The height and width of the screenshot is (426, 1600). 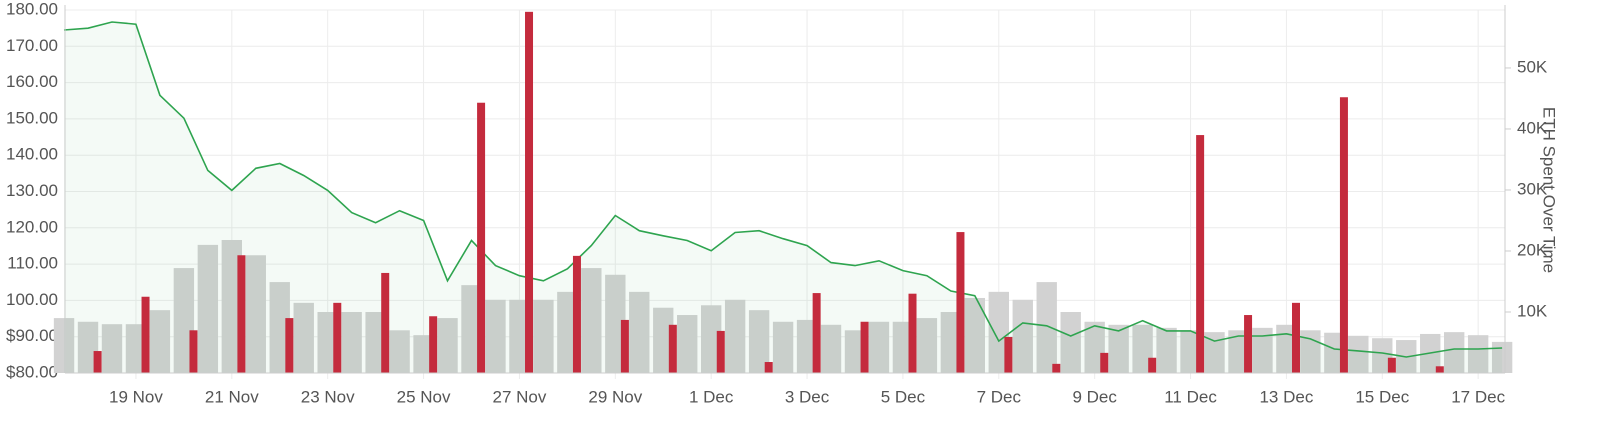 I want to click on y2-axis-title: ETH Spent Over Time, so click(x=1549, y=190).